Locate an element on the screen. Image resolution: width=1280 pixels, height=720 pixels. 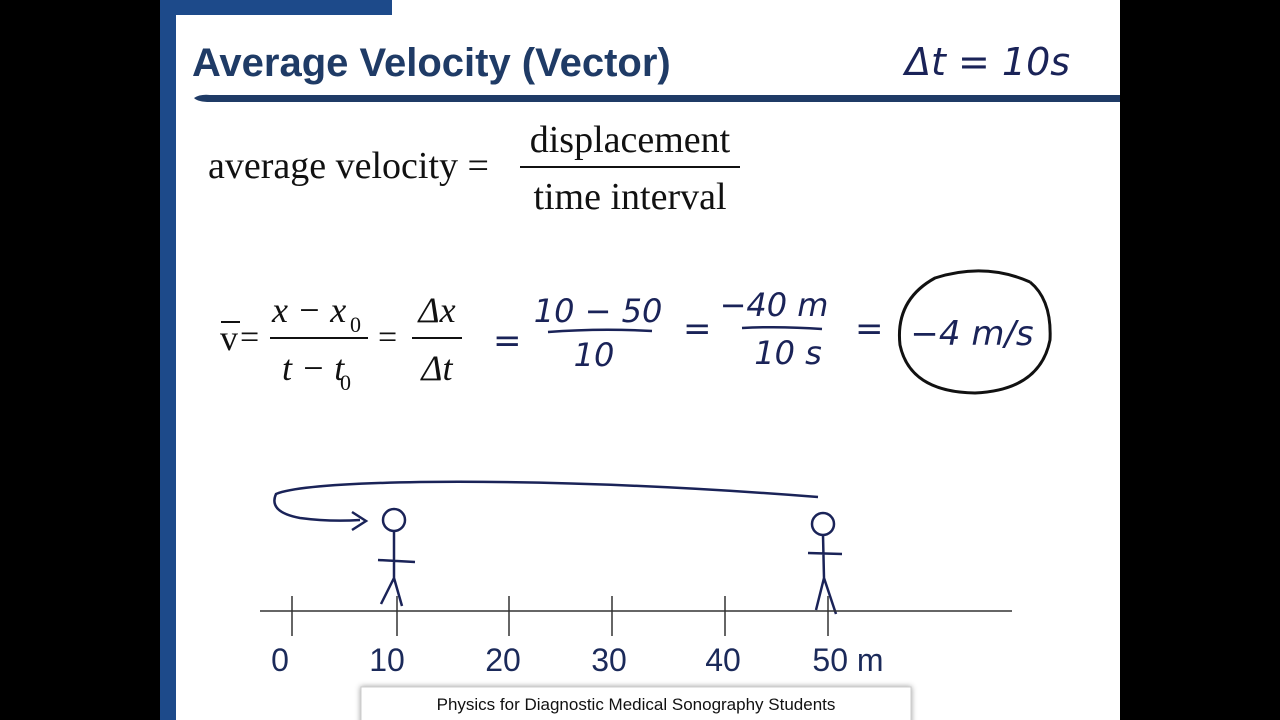
step-numerator: −40 m is located at coordinates (774, 305).